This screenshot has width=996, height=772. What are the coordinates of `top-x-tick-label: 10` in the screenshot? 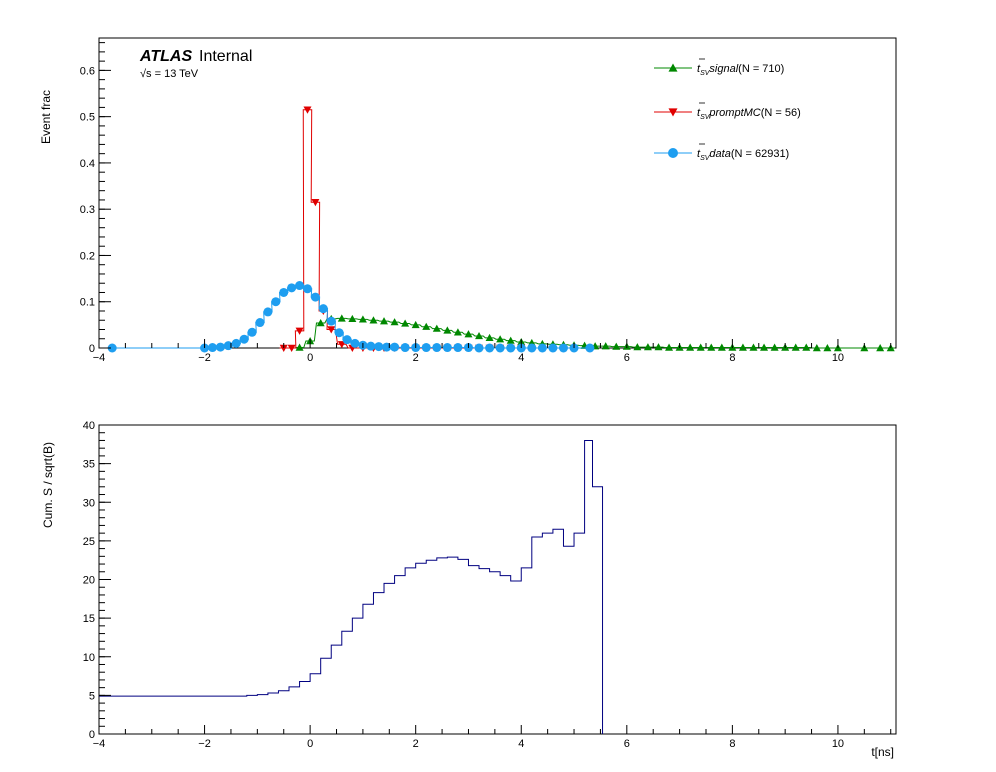 It's located at (838, 358).